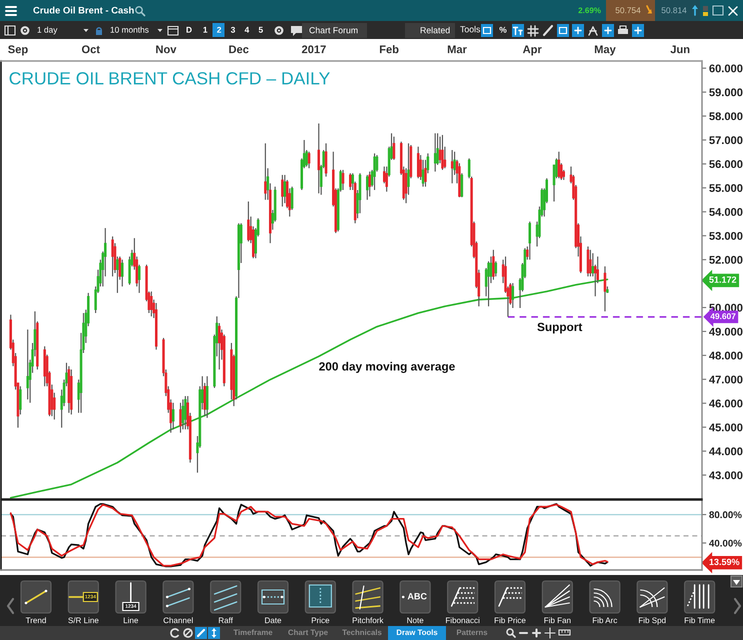  What do you see at coordinates (273, 621) in the screenshot?
I see `text: Date` at bounding box center [273, 621].